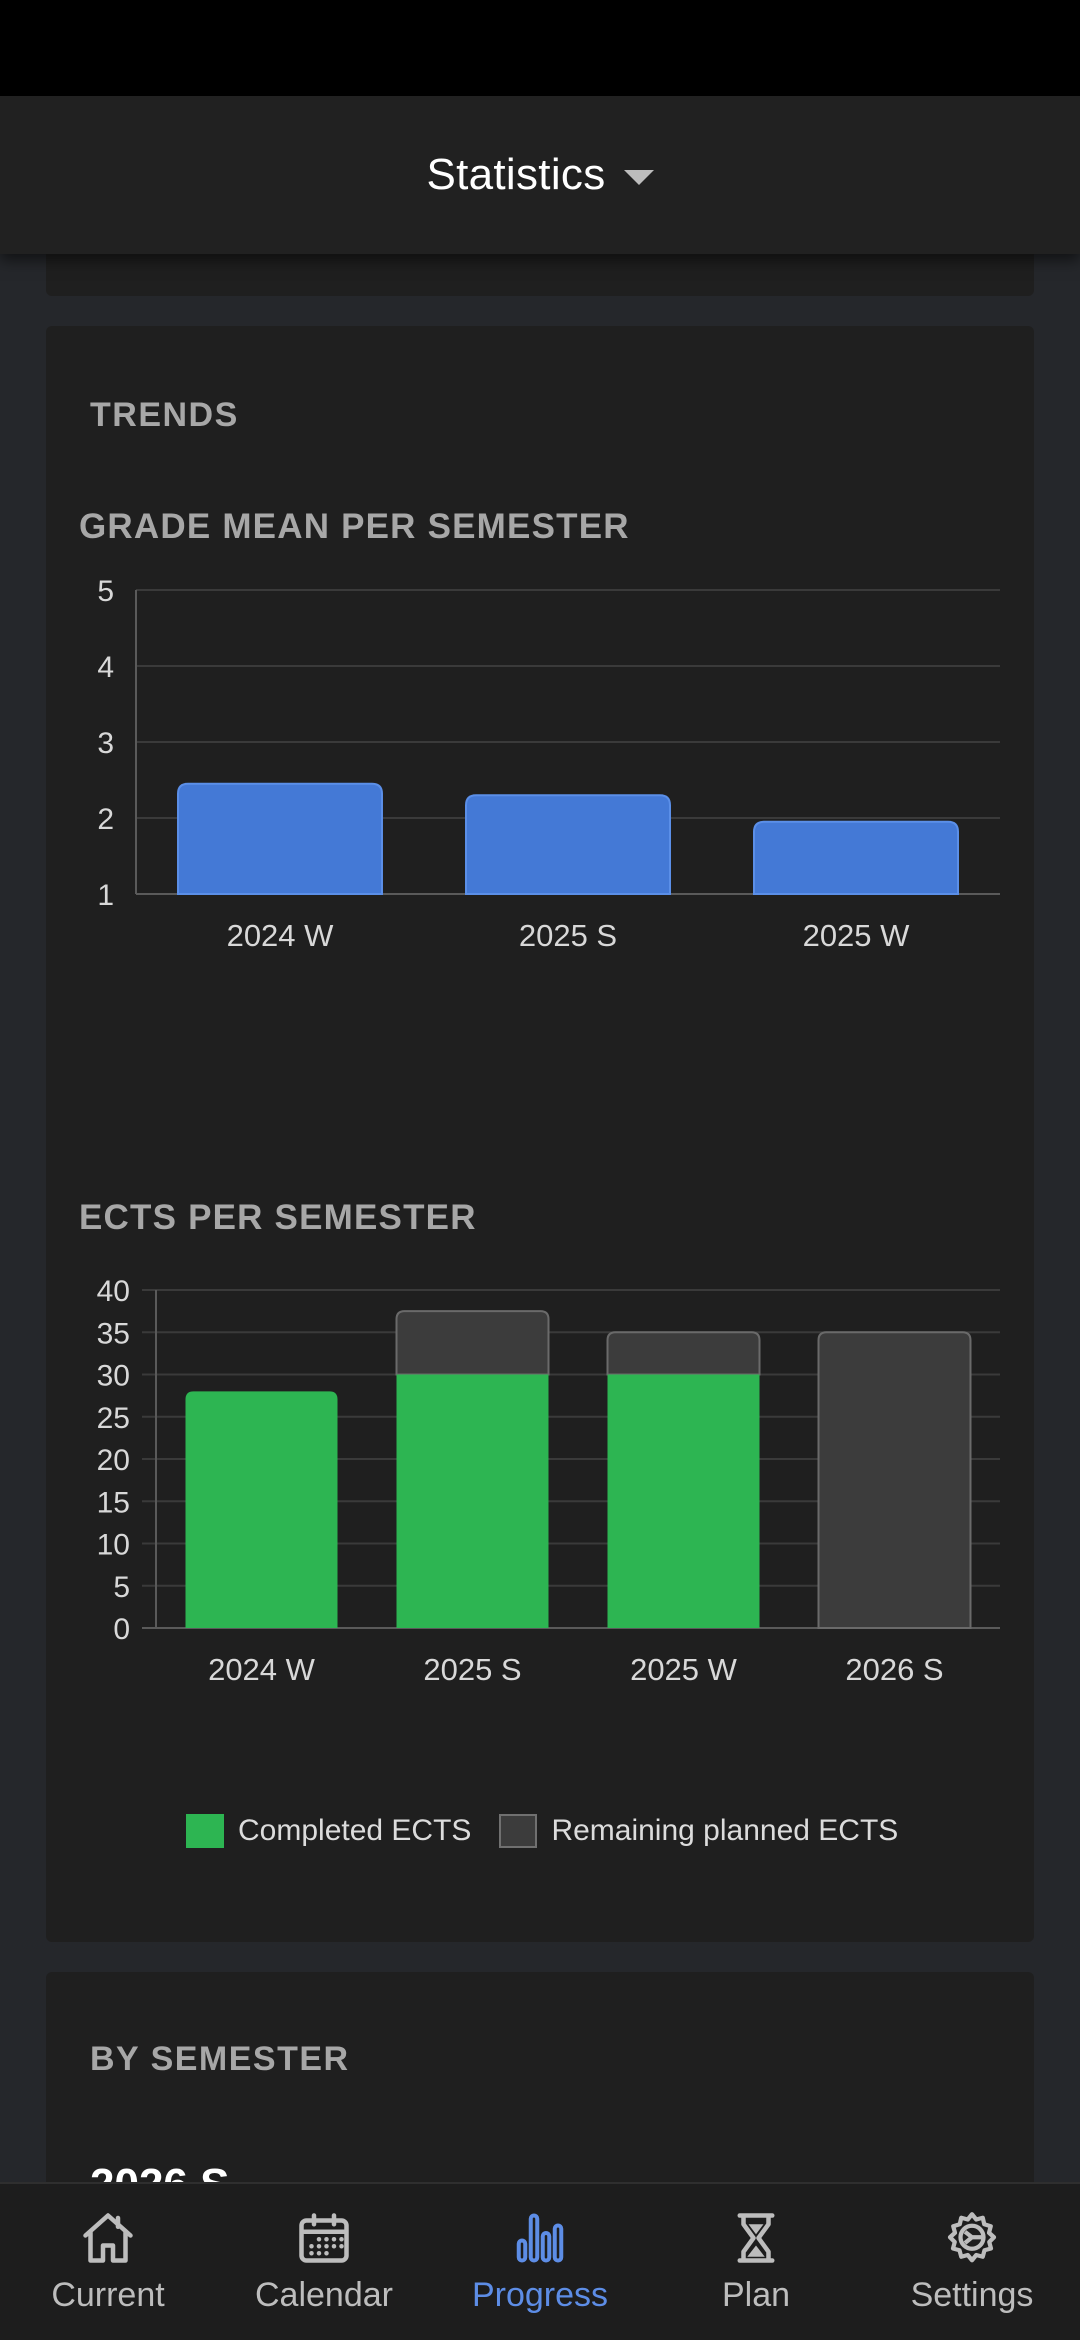 The image size is (1080, 2340). What do you see at coordinates (280, 838) in the screenshot?
I see `bar-2024-w` at bounding box center [280, 838].